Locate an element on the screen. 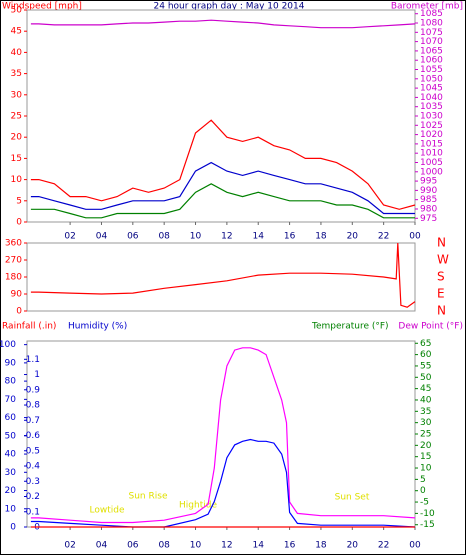  y2-tick-label: -5 is located at coordinates (424, 503).